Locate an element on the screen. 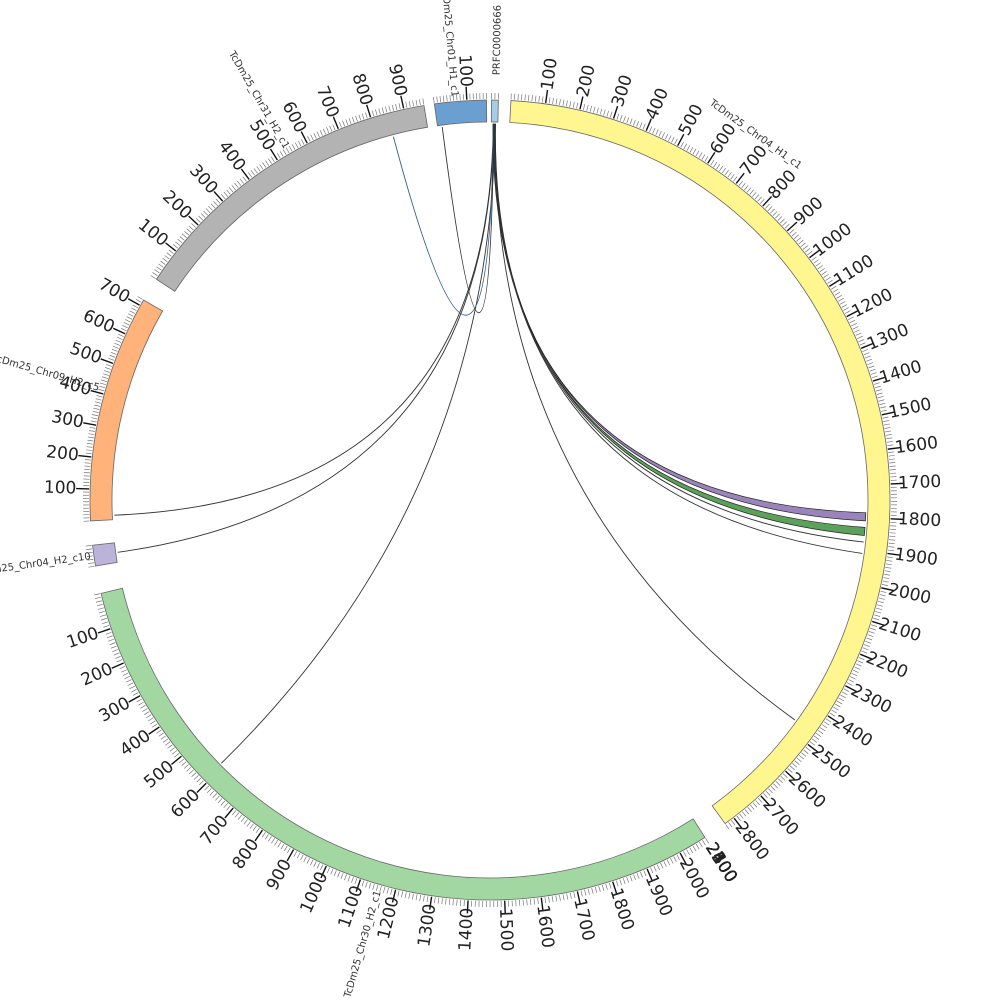  segment-chr01 is located at coordinates (460, 113).